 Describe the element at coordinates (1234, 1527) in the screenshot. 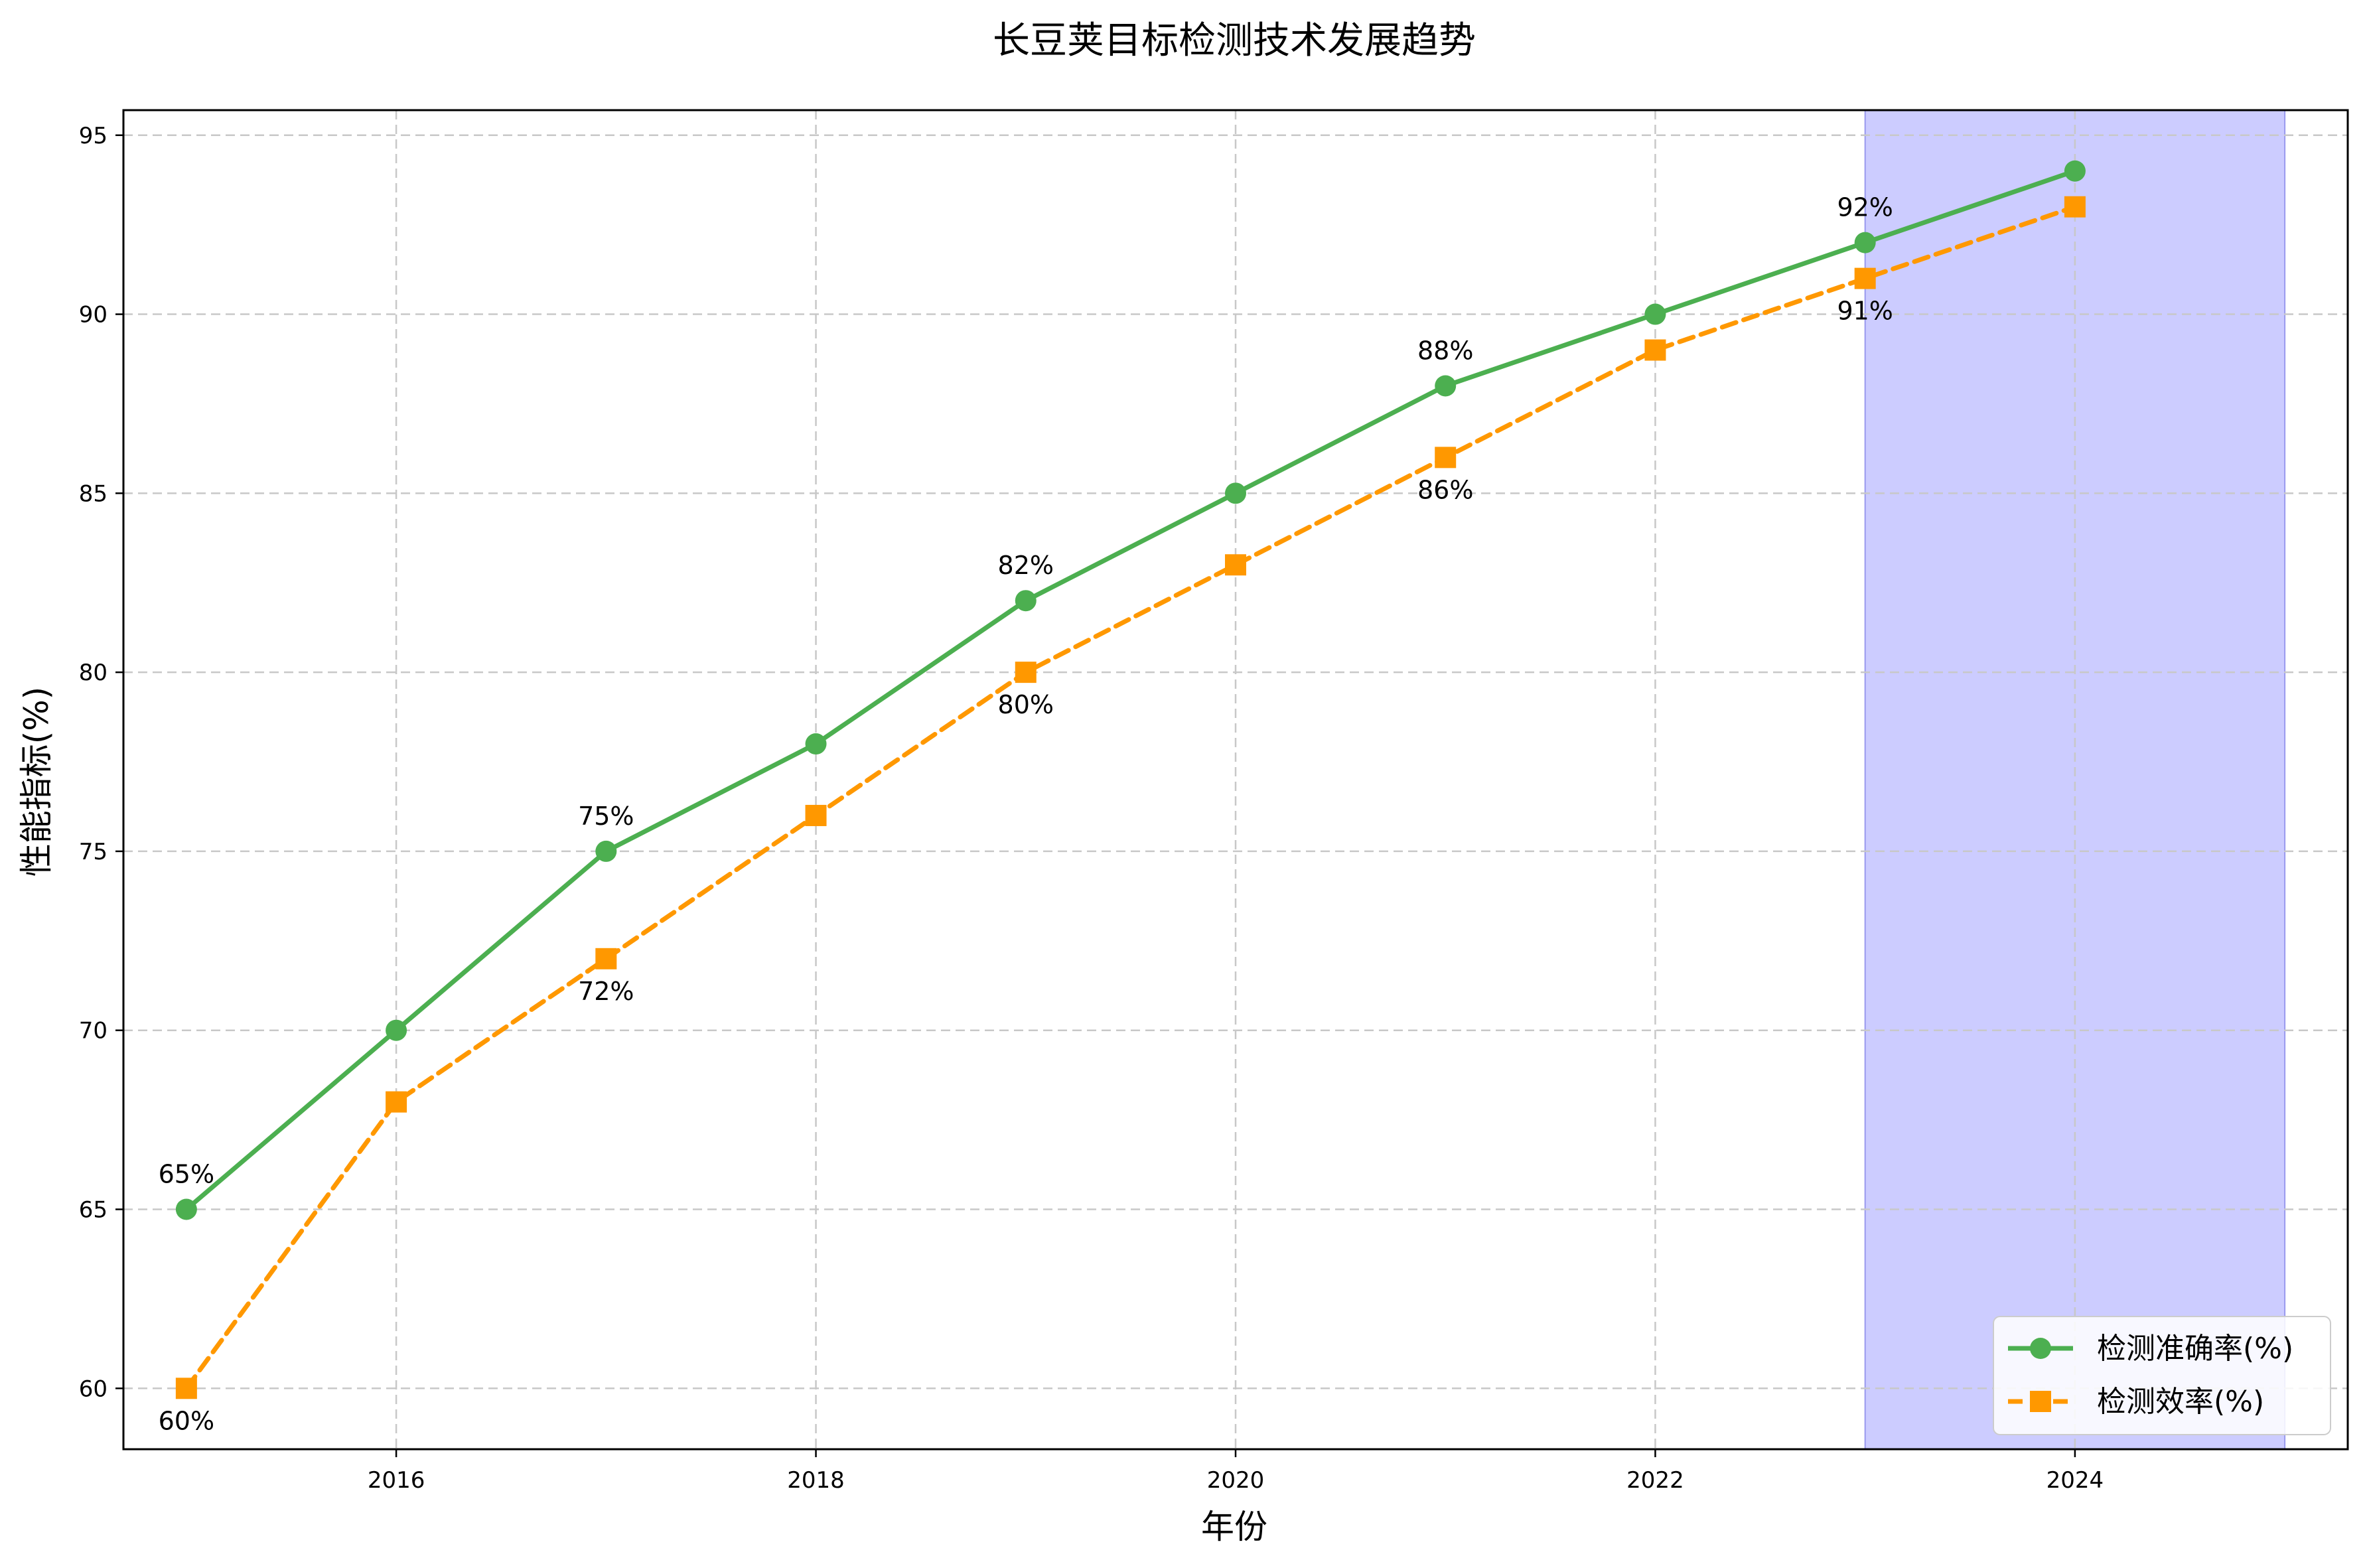

I see `x-axis-label: 年份` at that location.